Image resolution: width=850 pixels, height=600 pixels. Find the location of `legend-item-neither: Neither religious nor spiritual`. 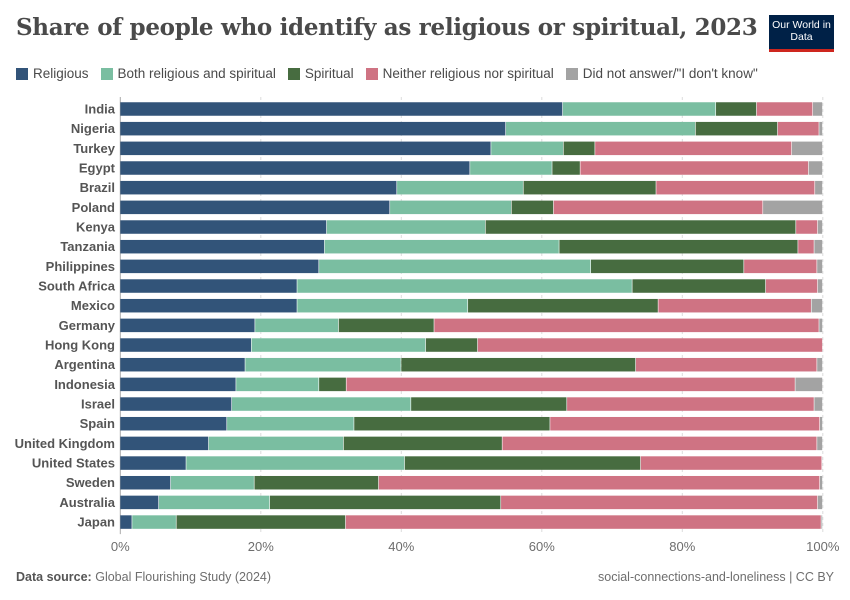

legend-item-neither: Neither religious nor spiritual is located at coordinates (459, 73).